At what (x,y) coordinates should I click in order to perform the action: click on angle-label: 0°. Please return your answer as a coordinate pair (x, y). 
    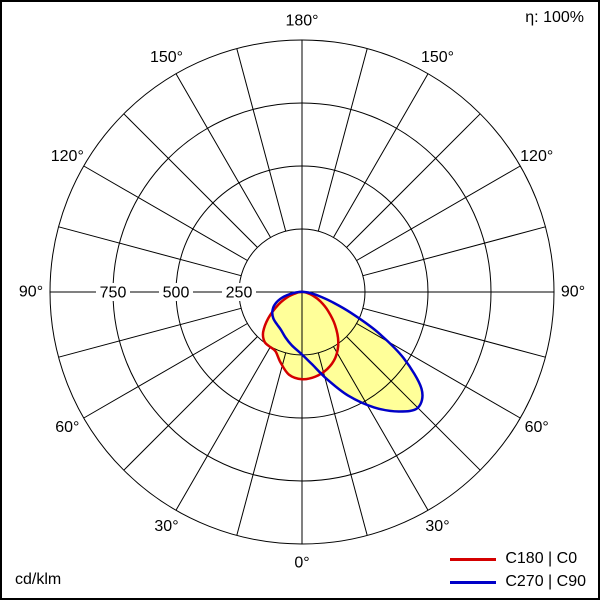
    Looking at the image, I should click on (301, 563).